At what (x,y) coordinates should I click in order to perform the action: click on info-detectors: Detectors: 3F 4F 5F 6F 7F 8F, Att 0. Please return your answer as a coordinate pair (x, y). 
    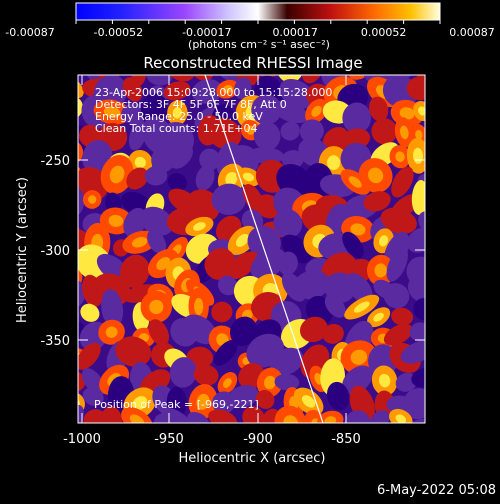
    Looking at the image, I should click on (191, 104).